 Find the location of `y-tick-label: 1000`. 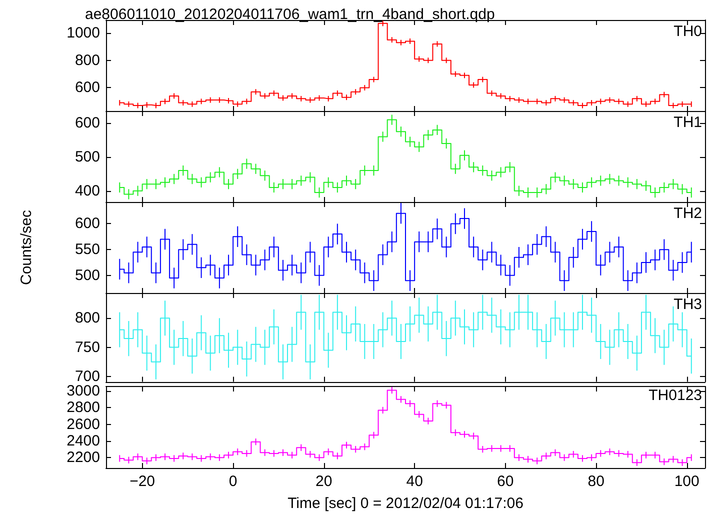

y-tick-label: 1000 is located at coordinates (83, 33).